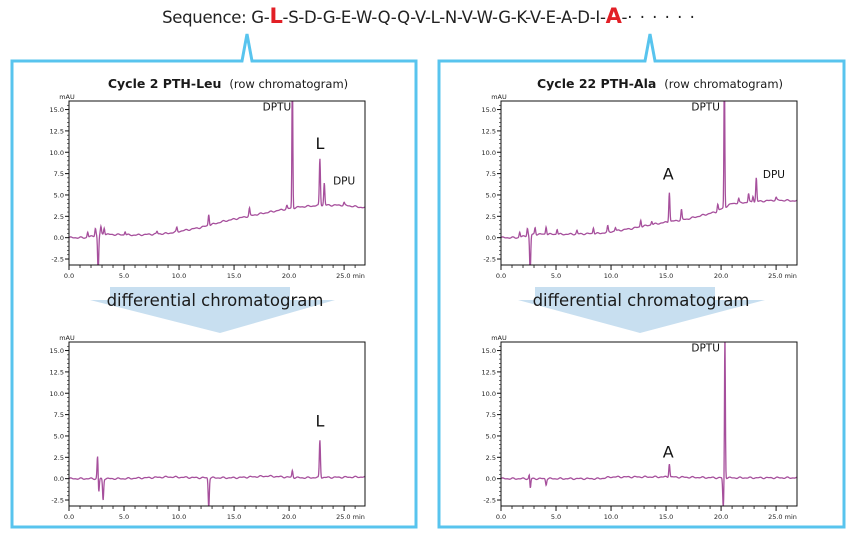  What do you see at coordinates (484, 17) in the screenshot?
I see `residue: W` at bounding box center [484, 17].